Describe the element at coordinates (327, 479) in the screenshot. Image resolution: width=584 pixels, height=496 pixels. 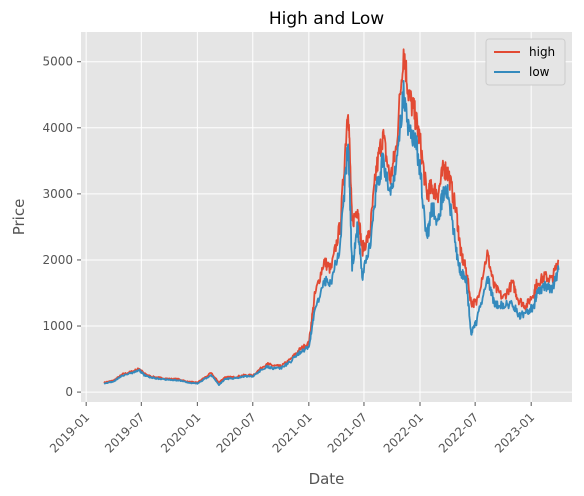
I see `x-axis-label: Date` at that location.